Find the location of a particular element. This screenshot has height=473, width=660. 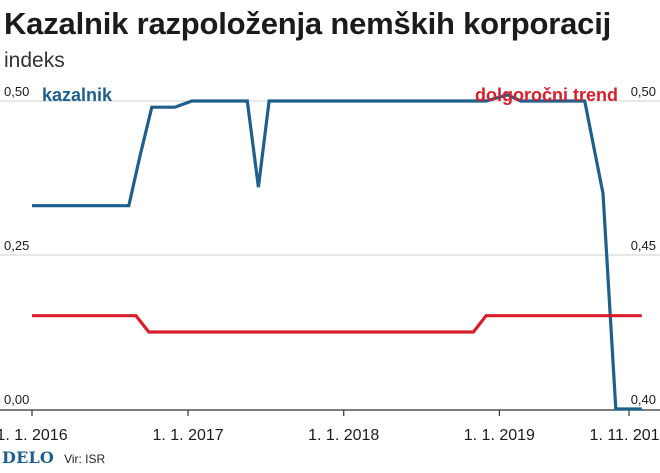

page-title: Kazalnik razpoloženja nemških korporacij is located at coordinates (308, 23).